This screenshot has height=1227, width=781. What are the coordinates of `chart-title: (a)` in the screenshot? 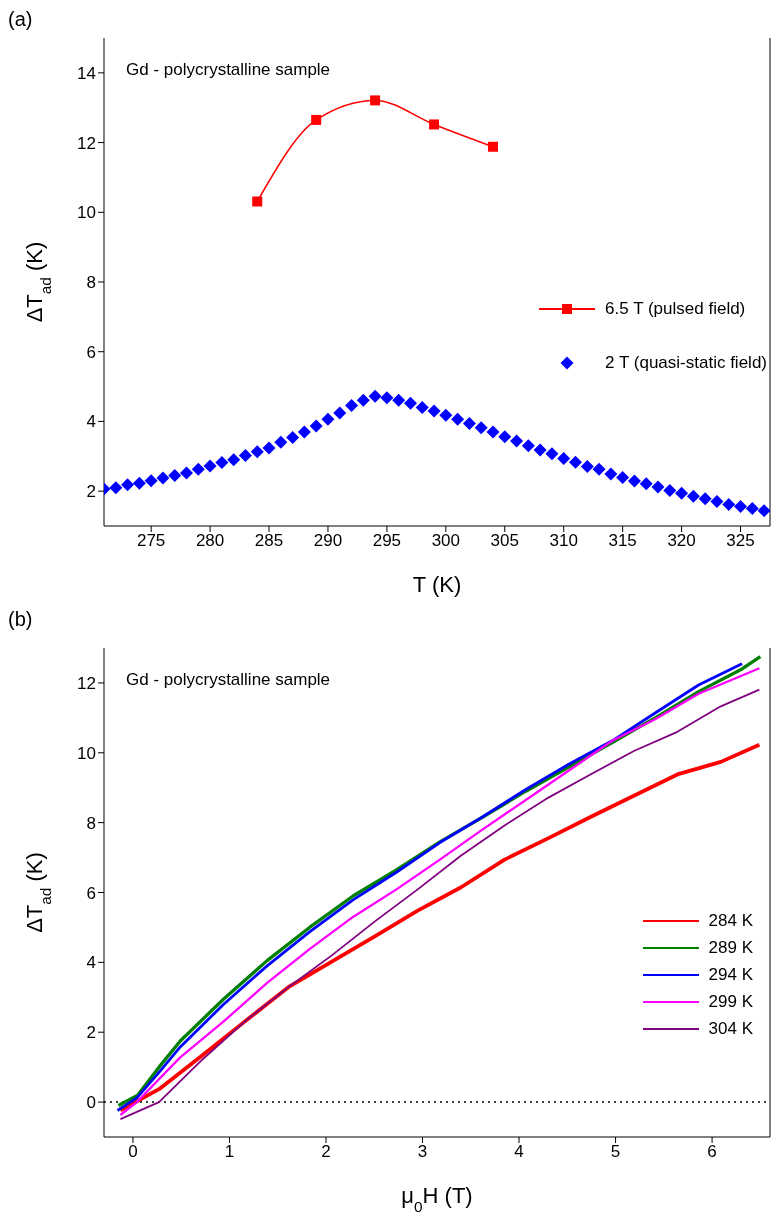 It's located at (20, 19).